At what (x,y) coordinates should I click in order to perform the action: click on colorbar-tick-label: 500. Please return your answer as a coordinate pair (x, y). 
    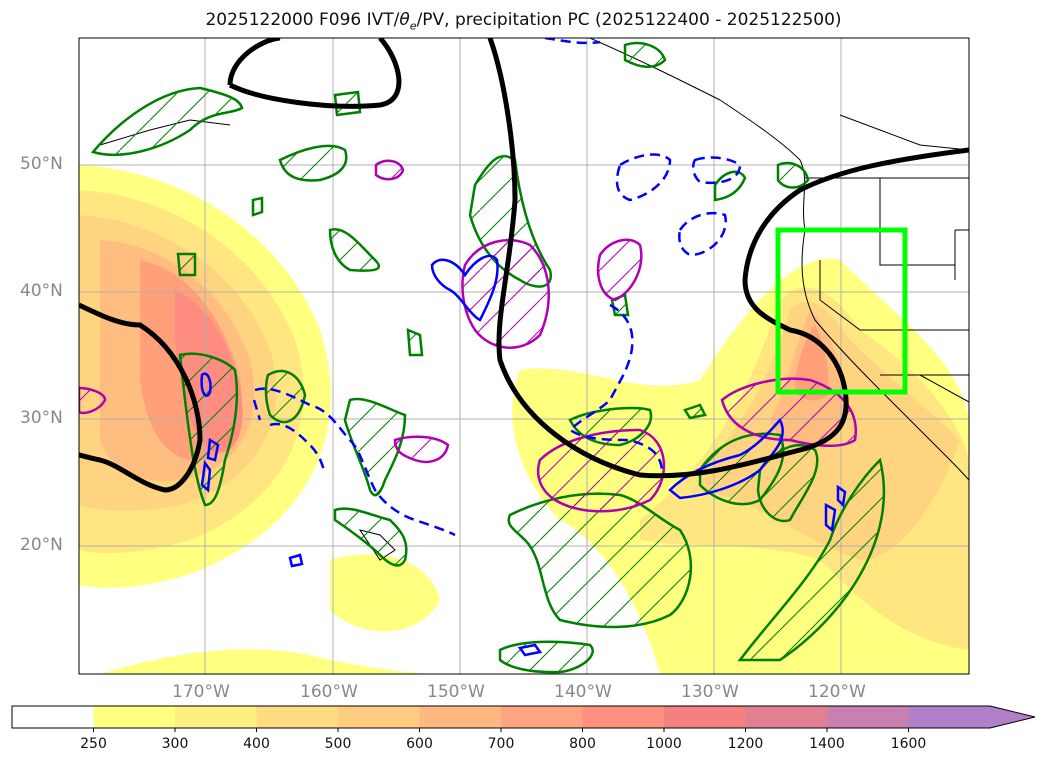
    Looking at the image, I should click on (338, 744).